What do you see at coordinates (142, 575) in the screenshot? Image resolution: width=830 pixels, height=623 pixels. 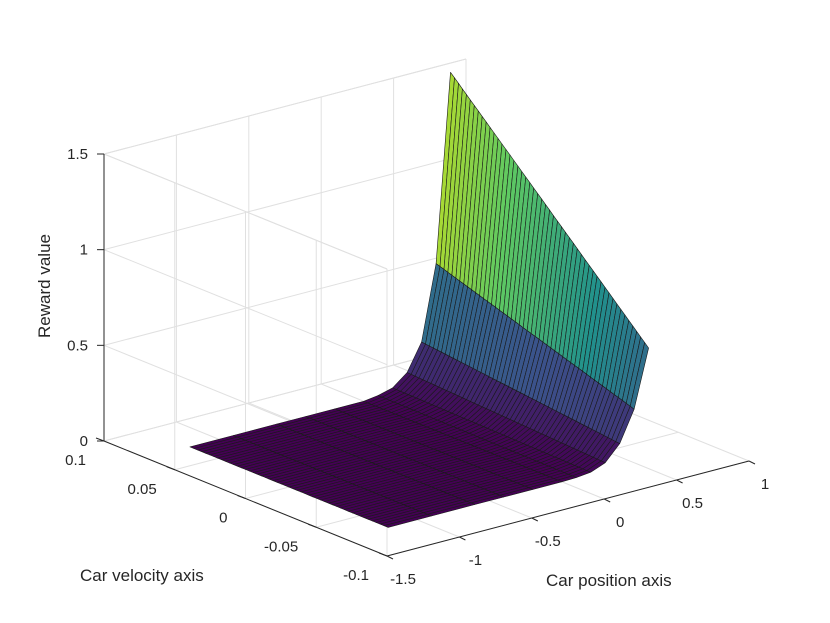 I see `y-axis-label: Car velocity axis` at bounding box center [142, 575].